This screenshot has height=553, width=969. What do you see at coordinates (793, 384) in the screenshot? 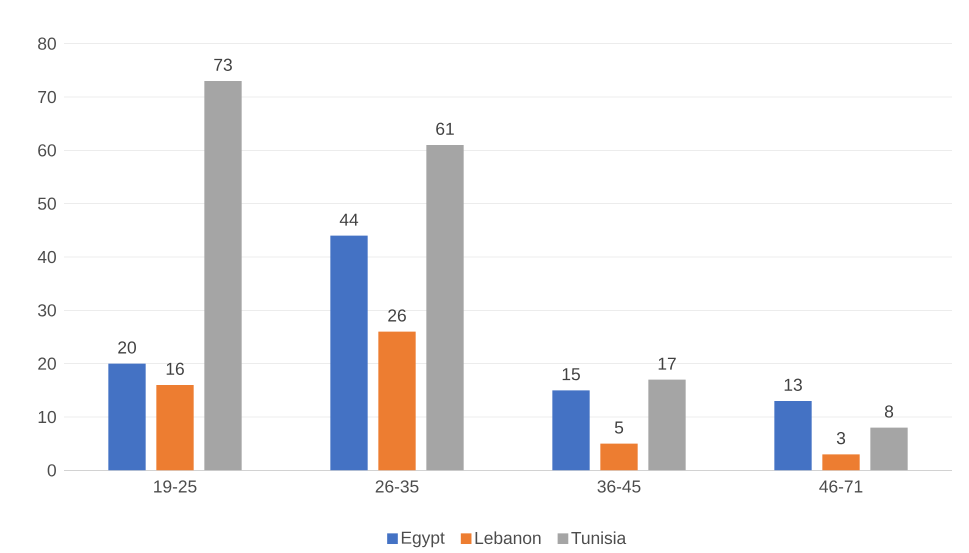
I see `data-label: 13` at bounding box center [793, 384].